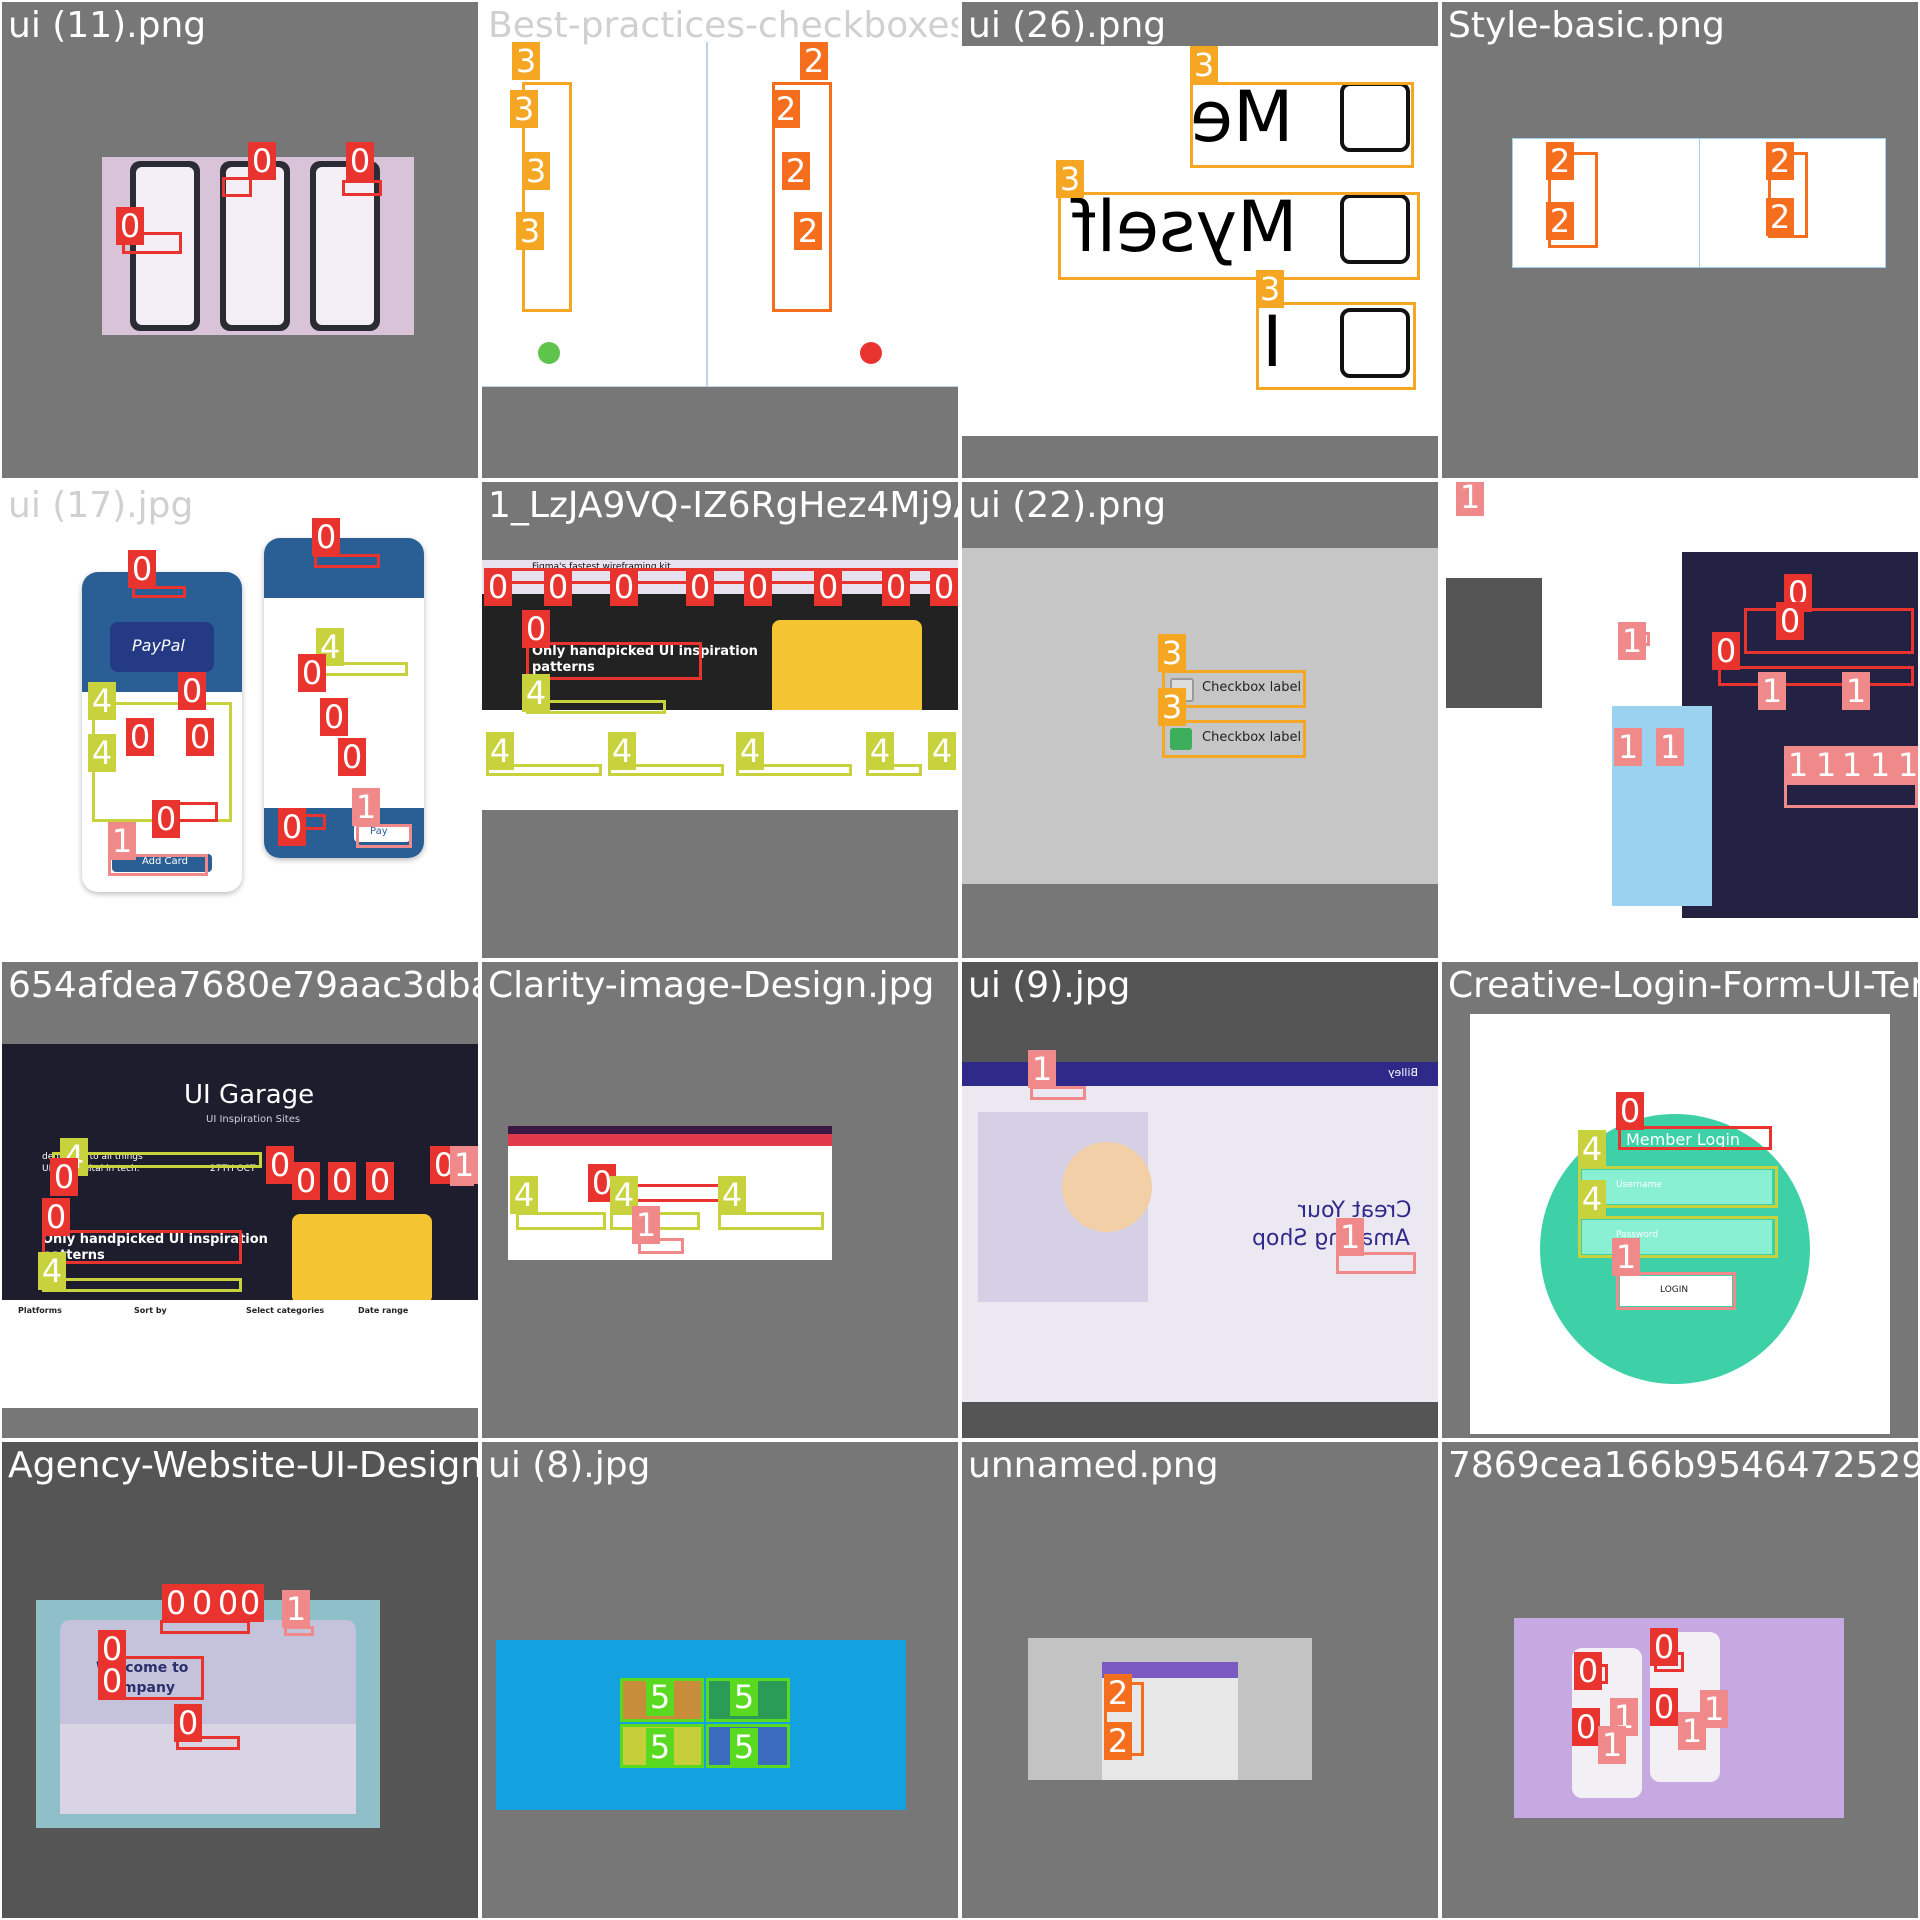  I want to click on tile-16: 7869cea166b9546472529e4 0 0 0 0 1 1 1 1, so click(1680, 1680).